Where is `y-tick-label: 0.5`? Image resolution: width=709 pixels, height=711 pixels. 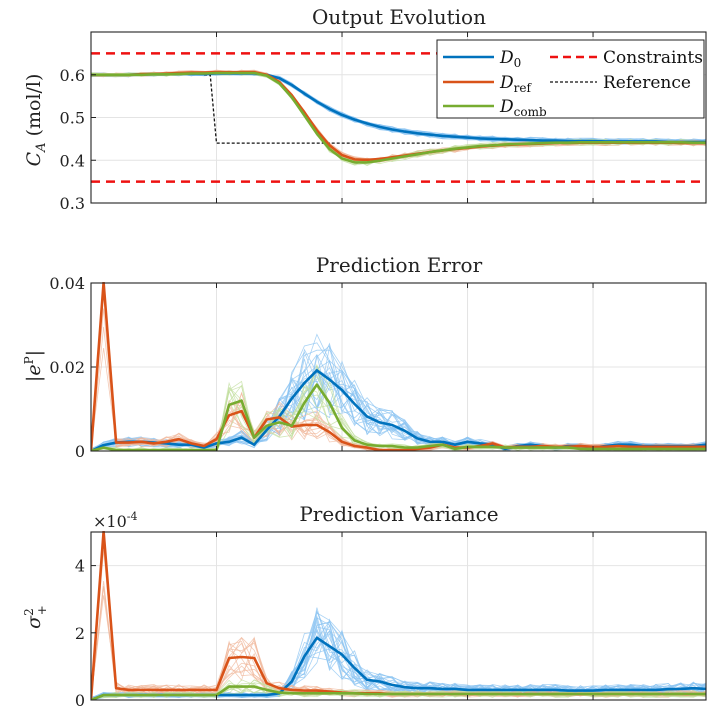 y-tick-label: 0.5 is located at coordinates (72, 118).